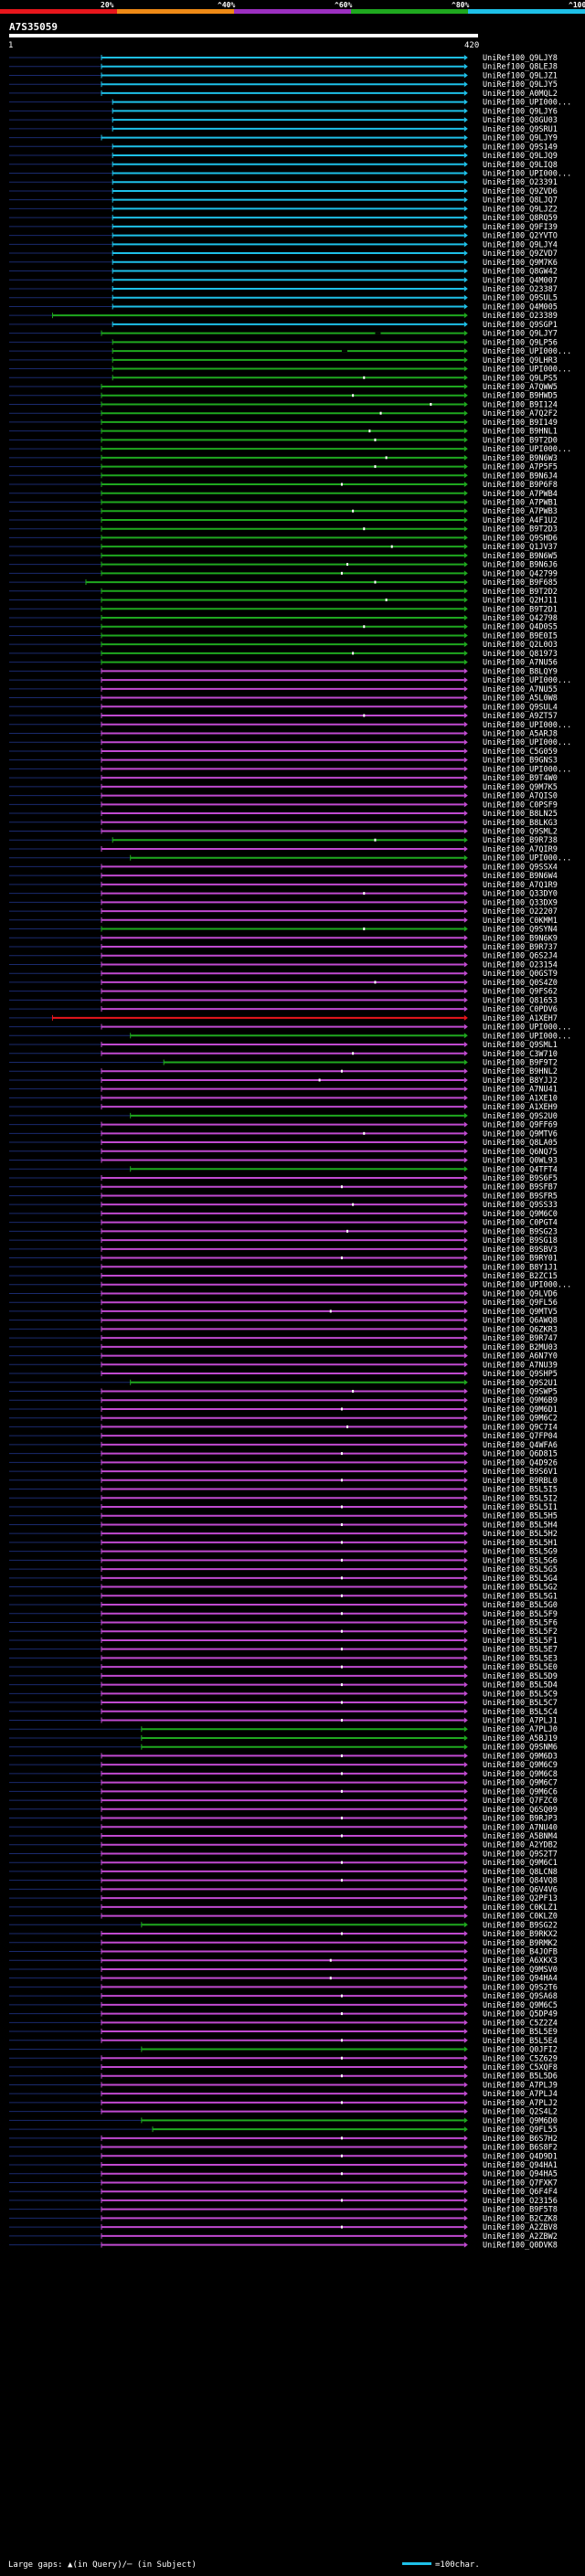 This screenshot has width=585, height=2576. I want to click on hit-row: UniRef100_C3W710, so click(284, 1054).